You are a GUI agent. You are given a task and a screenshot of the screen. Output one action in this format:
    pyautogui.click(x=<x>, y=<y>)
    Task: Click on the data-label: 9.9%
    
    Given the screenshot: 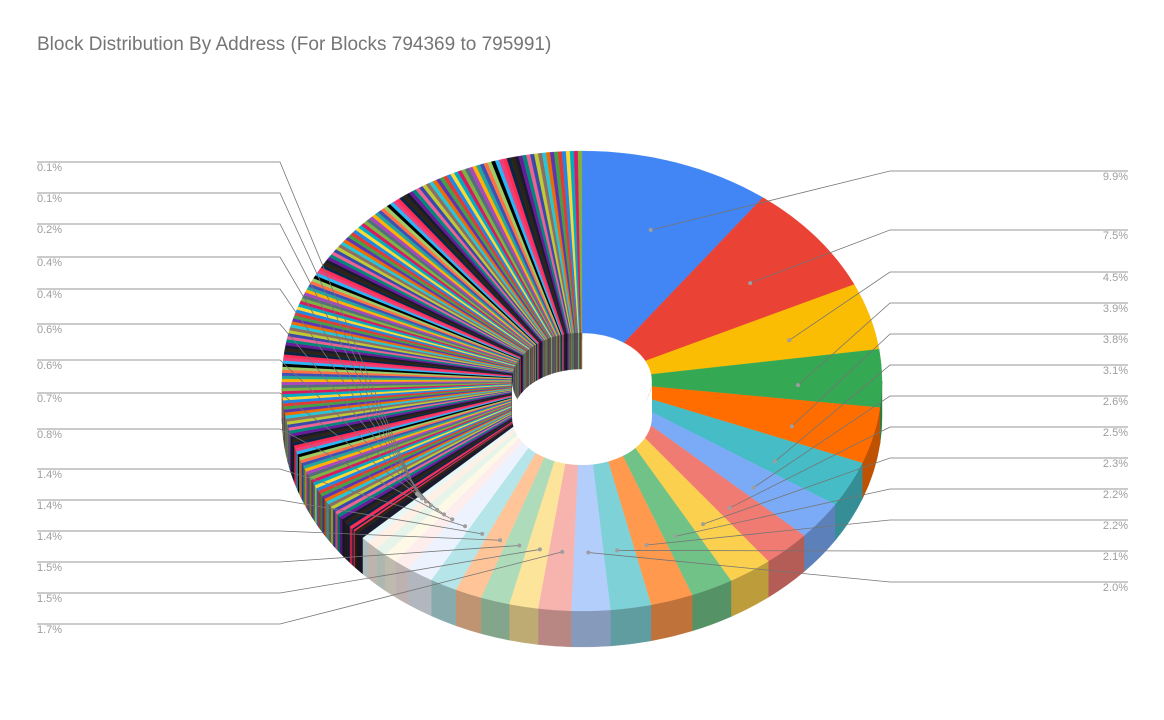 What is the action you would take?
    pyautogui.click(x=1115, y=177)
    